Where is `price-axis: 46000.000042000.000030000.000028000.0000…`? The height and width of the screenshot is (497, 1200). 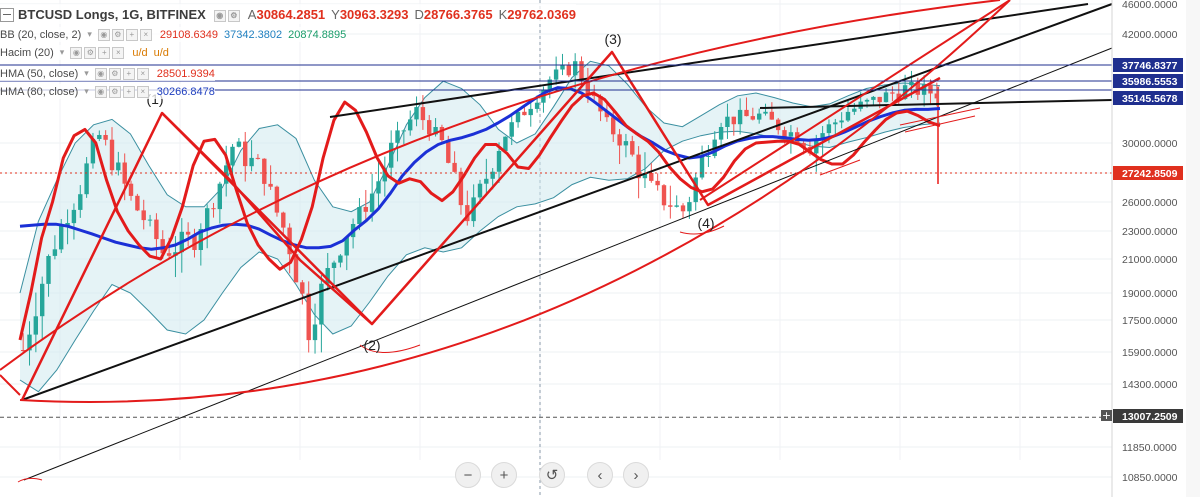 price-axis: 46000.000042000.000030000.000028000.0000… is located at coordinates (1143, 248).